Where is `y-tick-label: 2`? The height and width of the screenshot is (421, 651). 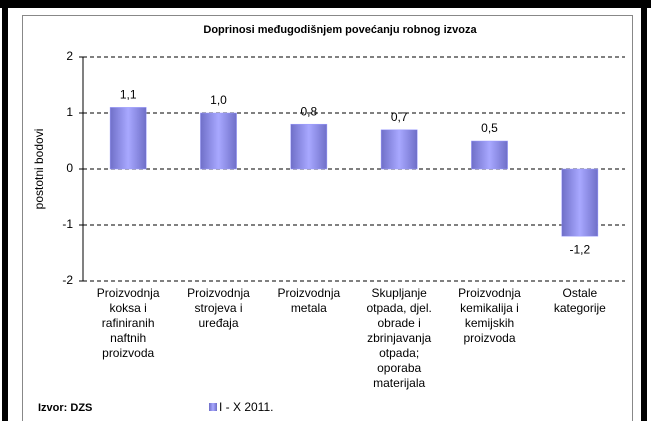 y-tick-label: 2 is located at coordinates (69, 56).